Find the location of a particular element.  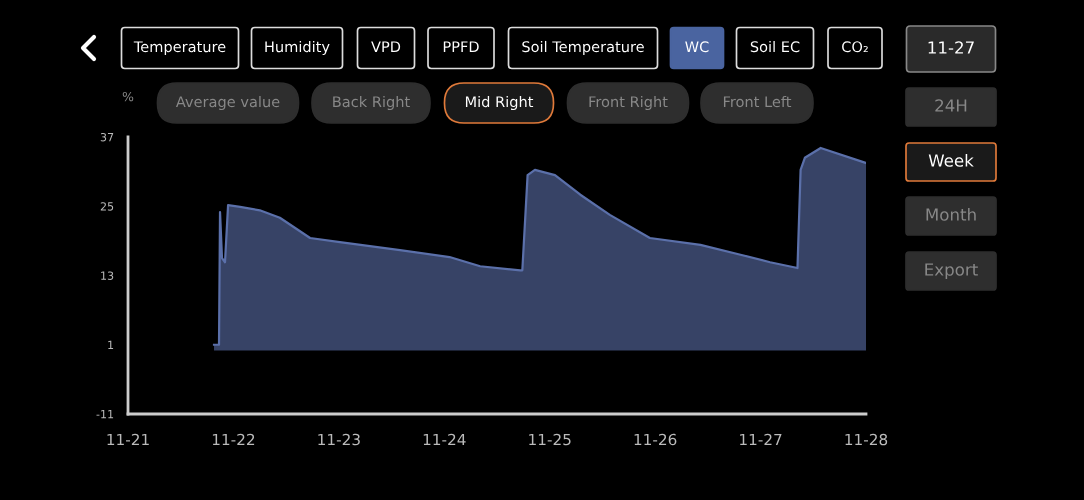

x-tick-label: 11-24 is located at coordinates (444, 439).